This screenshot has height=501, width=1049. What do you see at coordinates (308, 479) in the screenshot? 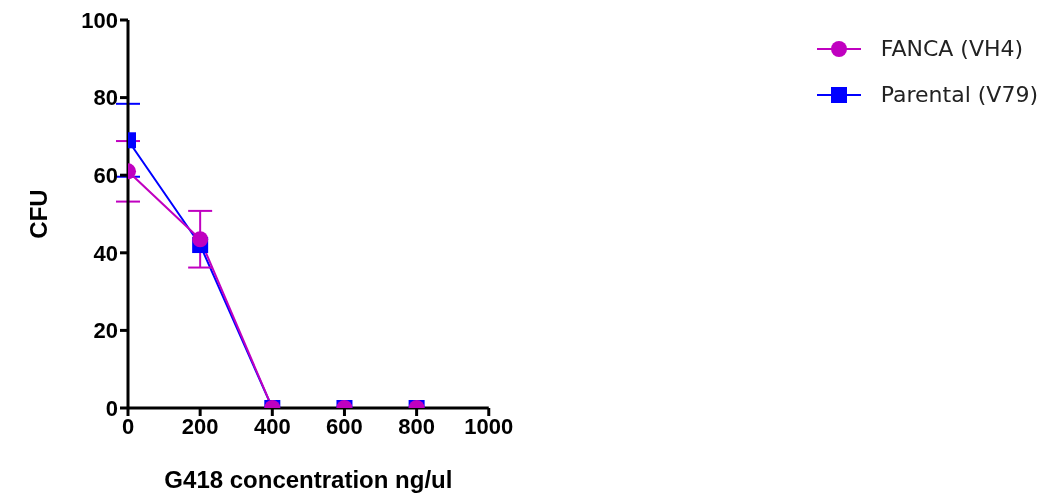
I see `x-axis-title: G418 concentration ng/ul` at bounding box center [308, 479].